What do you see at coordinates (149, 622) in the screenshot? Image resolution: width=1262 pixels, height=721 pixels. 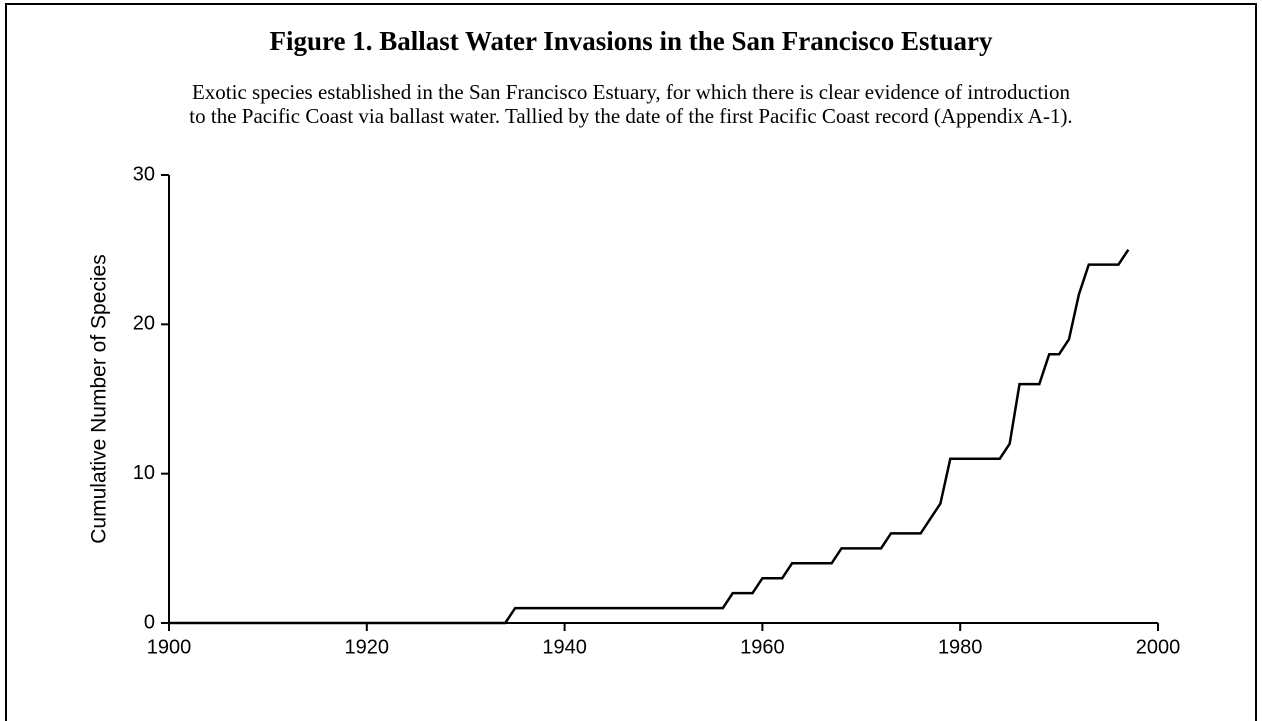 I see `y-tick-label: 0` at bounding box center [149, 622].